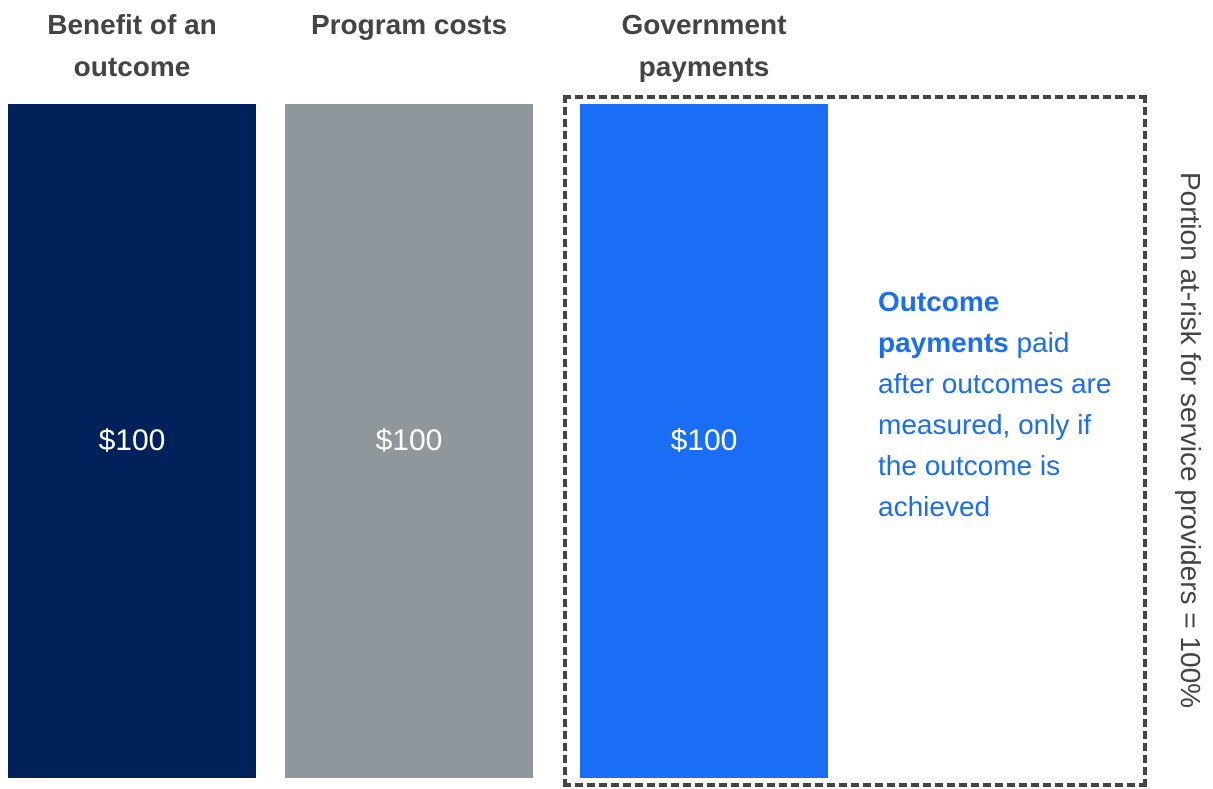  I want to click on category-label: Benefit of an outcome, so click(132, 45).